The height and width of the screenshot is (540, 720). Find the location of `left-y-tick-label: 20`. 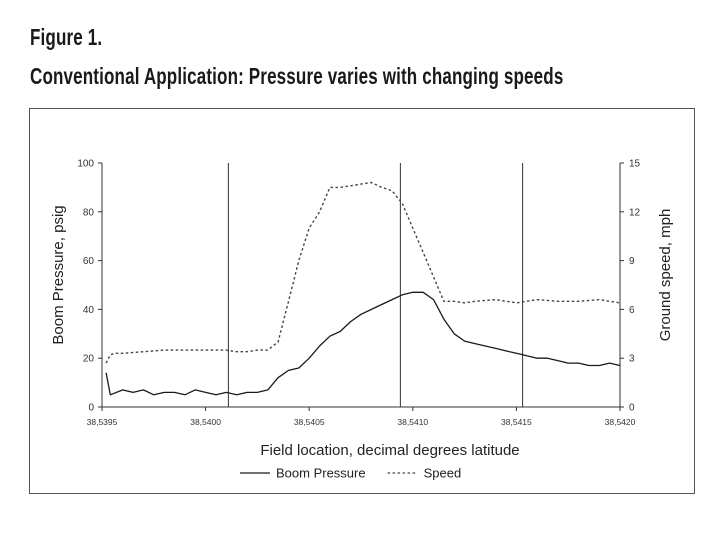

left-y-tick-label: 20 is located at coordinates (89, 359).